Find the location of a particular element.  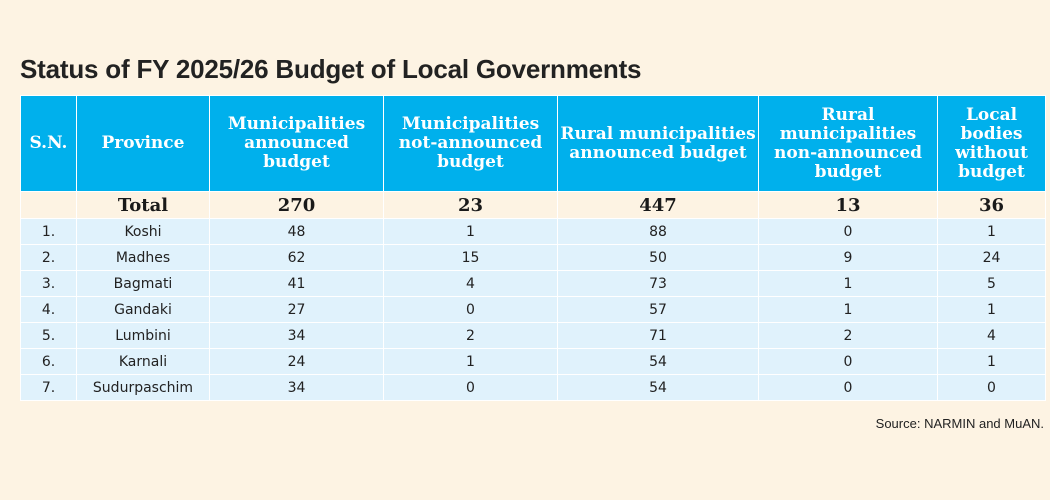

sn-cell: 2. is located at coordinates (48, 257).